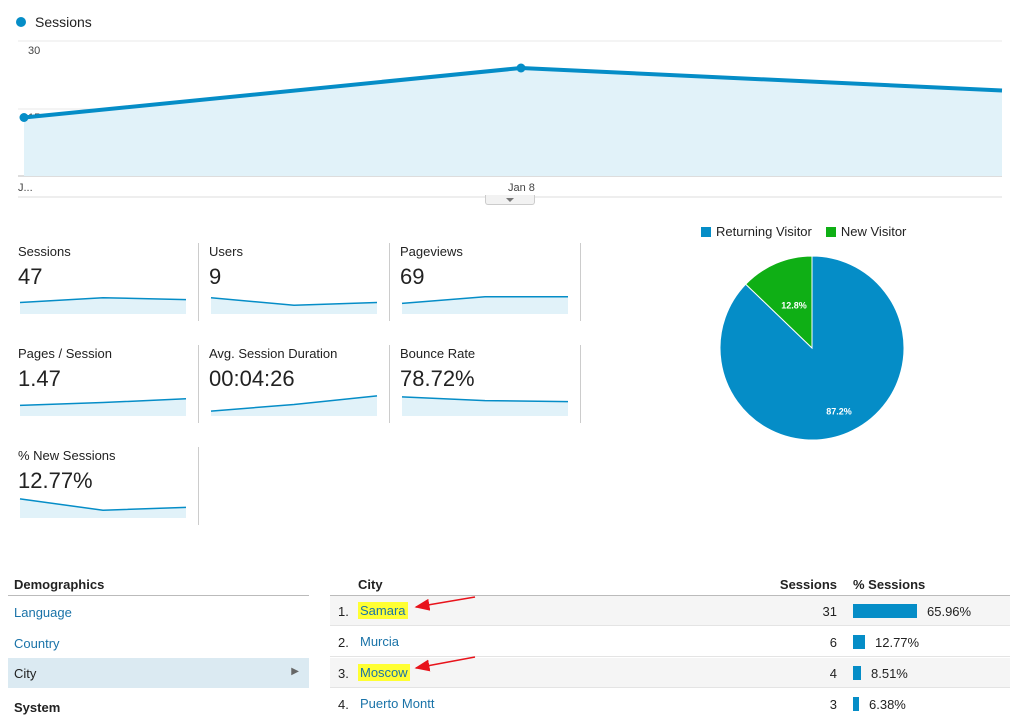 The width and height of the screenshot is (1020, 715). What do you see at coordinates (37, 707) in the screenshot?
I see `system-header: System` at bounding box center [37, 707].